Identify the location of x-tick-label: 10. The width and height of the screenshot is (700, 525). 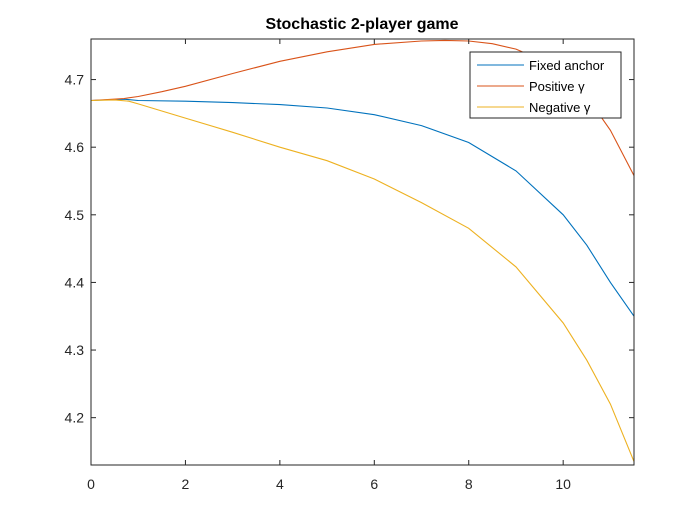
(563, 484).